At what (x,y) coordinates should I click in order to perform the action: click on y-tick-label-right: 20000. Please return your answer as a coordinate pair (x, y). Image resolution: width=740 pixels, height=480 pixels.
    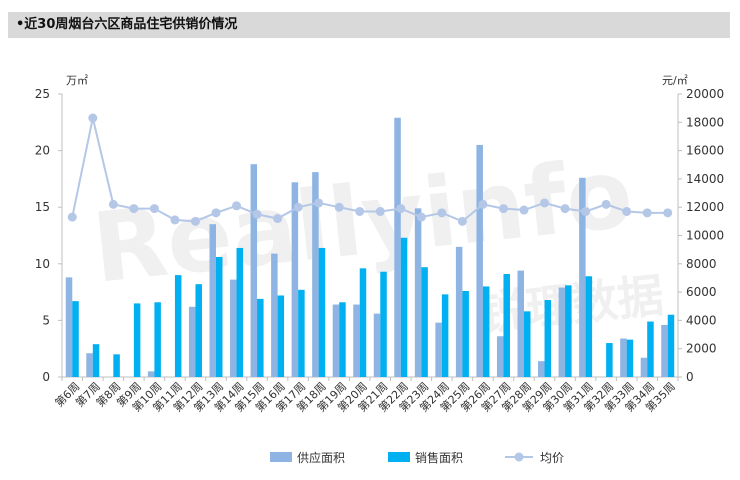
    Looking at the image, I should click on (705, 94).